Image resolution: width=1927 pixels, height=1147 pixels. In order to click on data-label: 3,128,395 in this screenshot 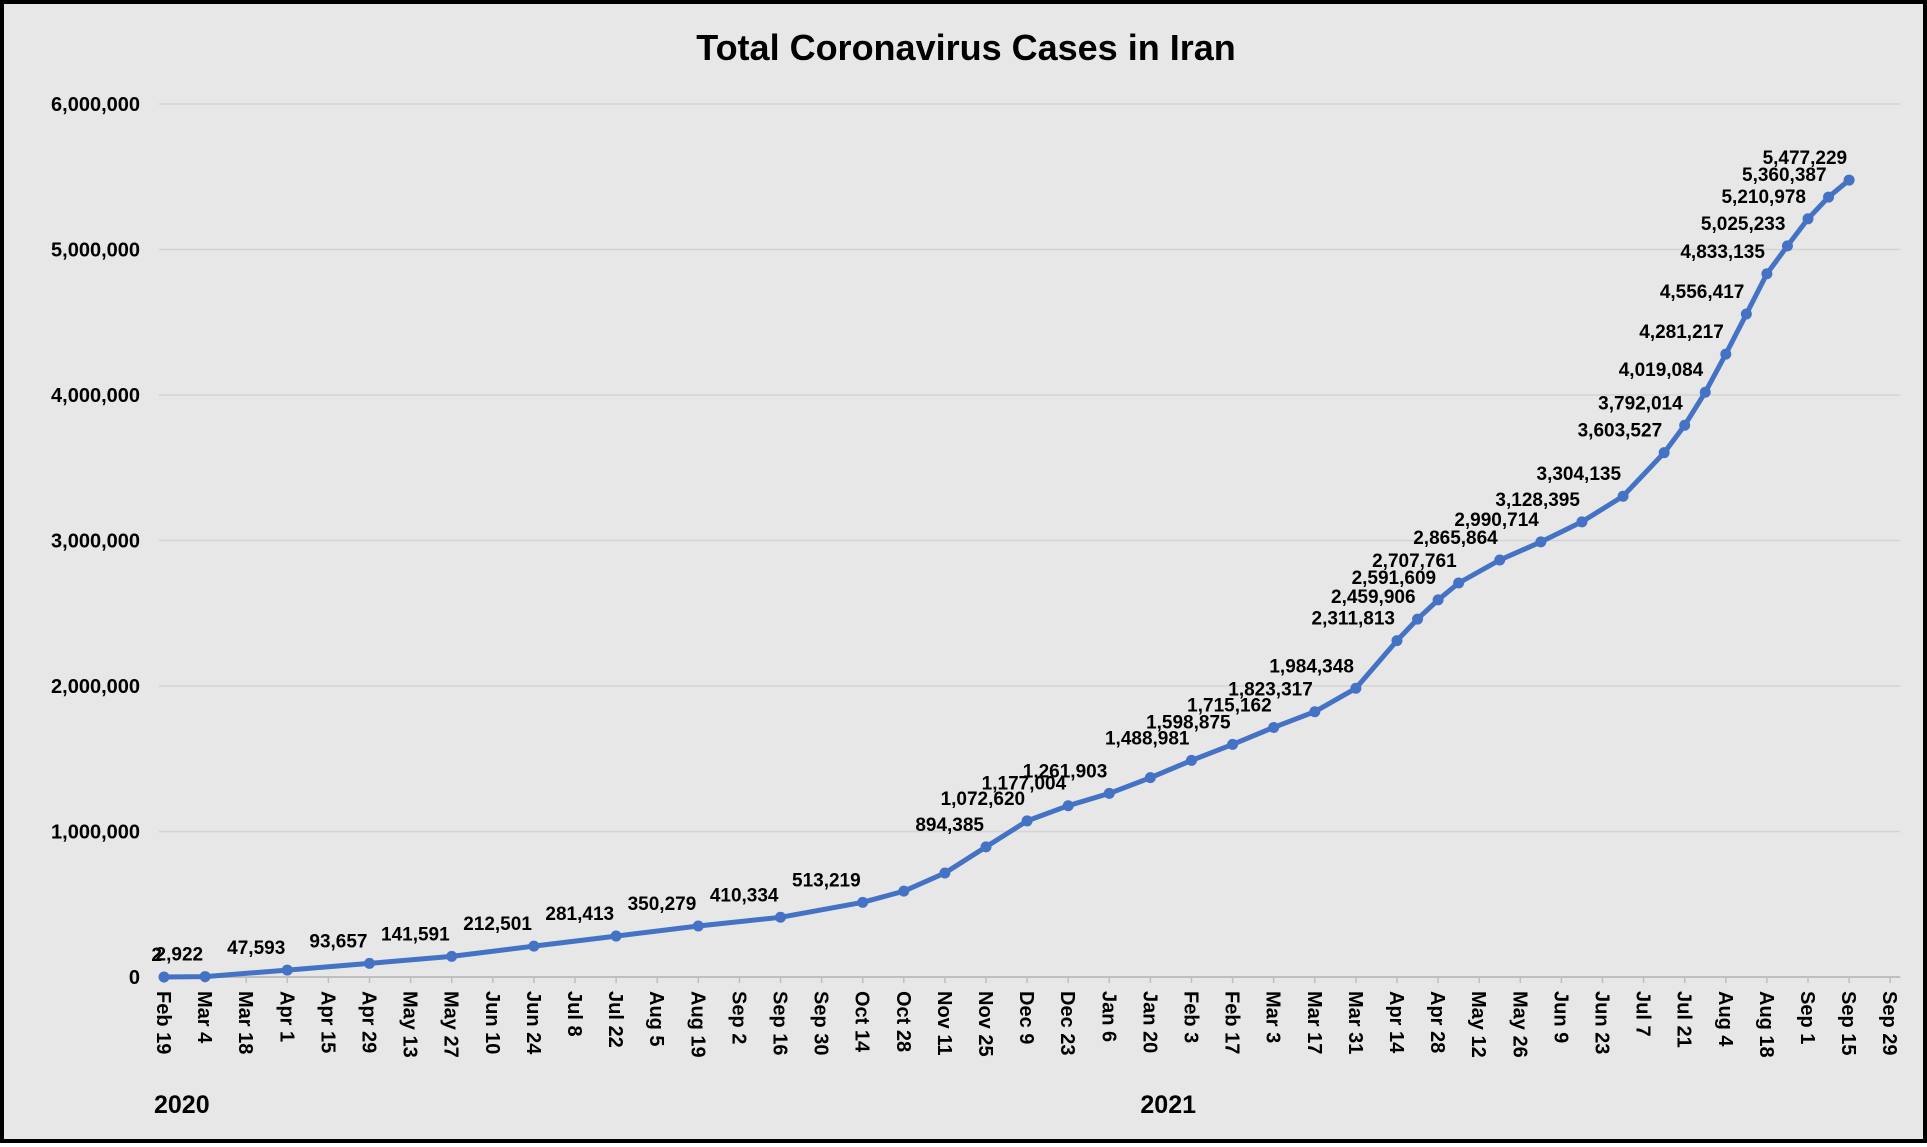, I will do `click(1537, 500)`.